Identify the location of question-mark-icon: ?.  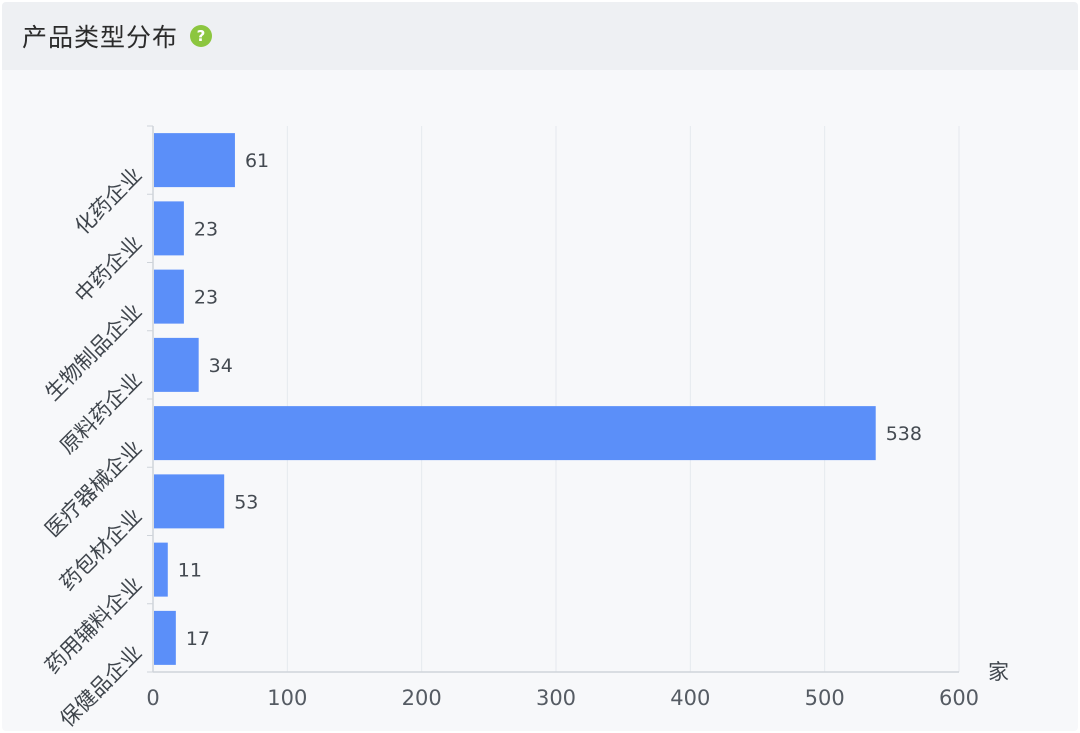
(201, 36).